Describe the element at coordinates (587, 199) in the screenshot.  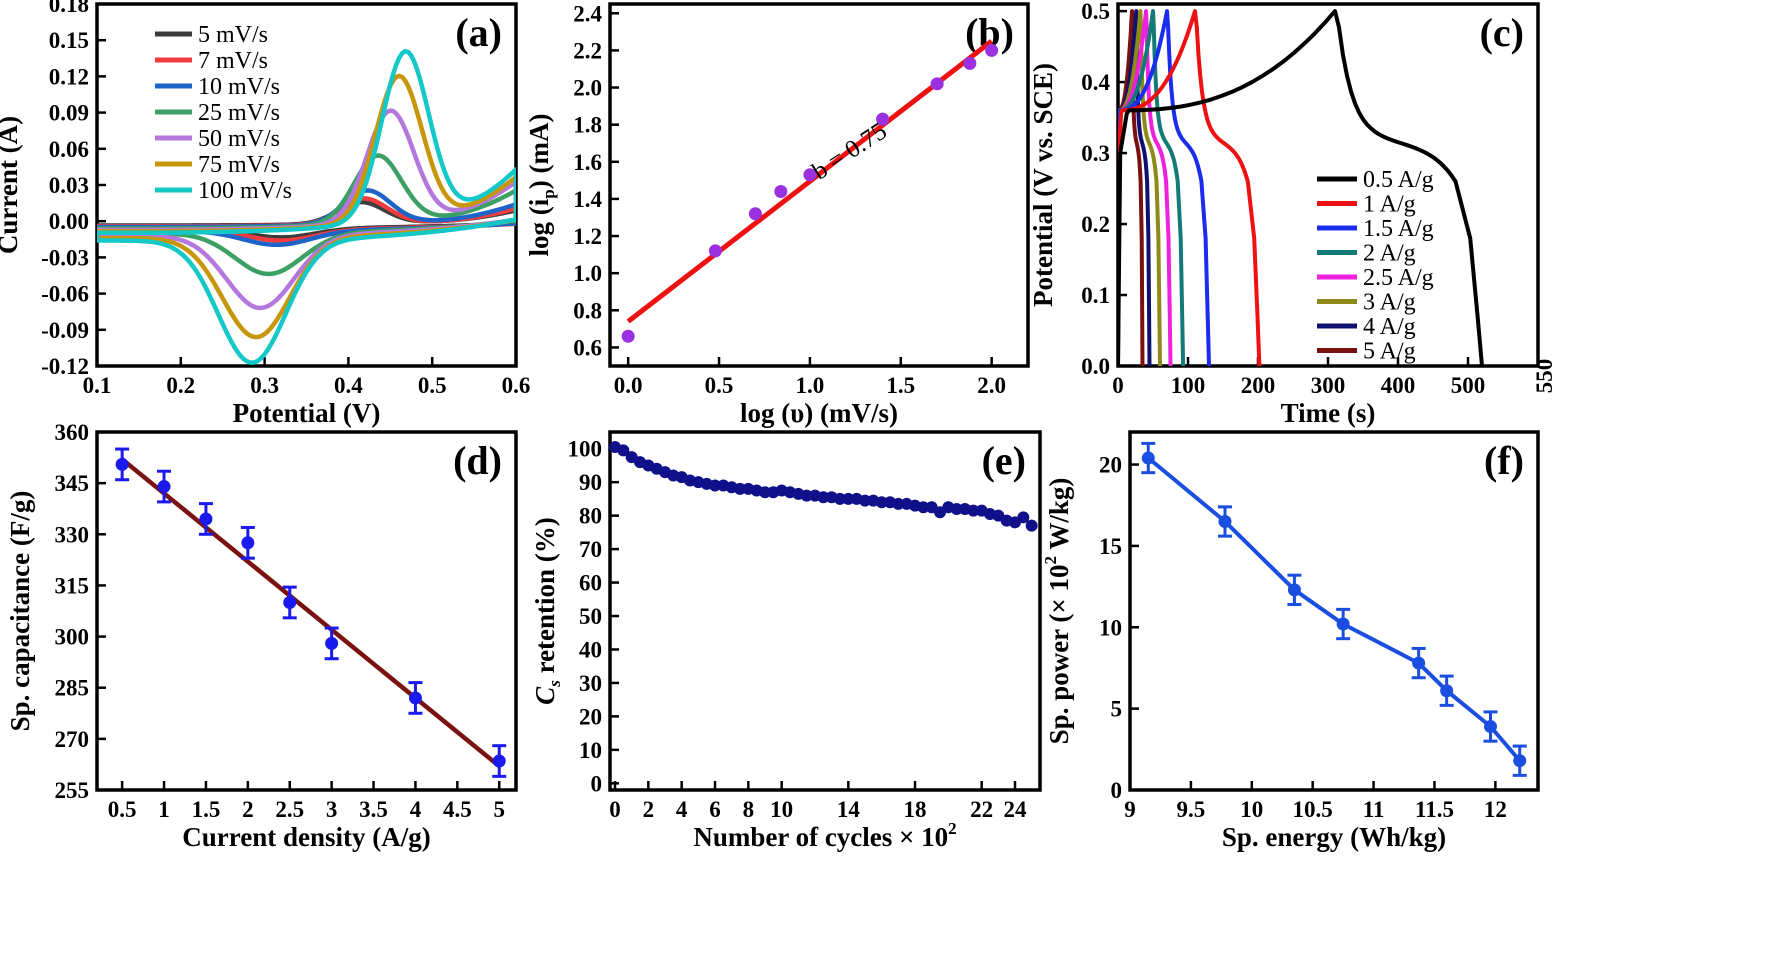
I see `y-tick-label: 1.4` at that location.